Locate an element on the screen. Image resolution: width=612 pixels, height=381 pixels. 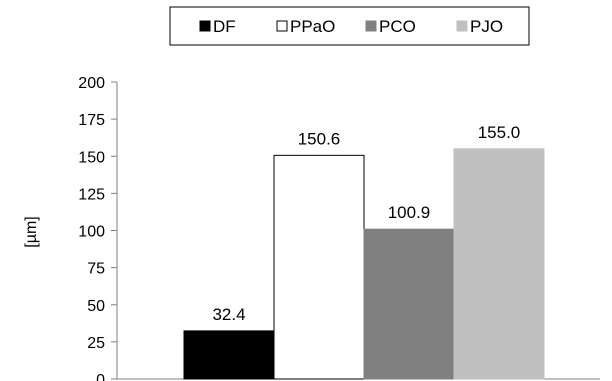
y-tick-label: 175 is located at coordinates (91, 120).